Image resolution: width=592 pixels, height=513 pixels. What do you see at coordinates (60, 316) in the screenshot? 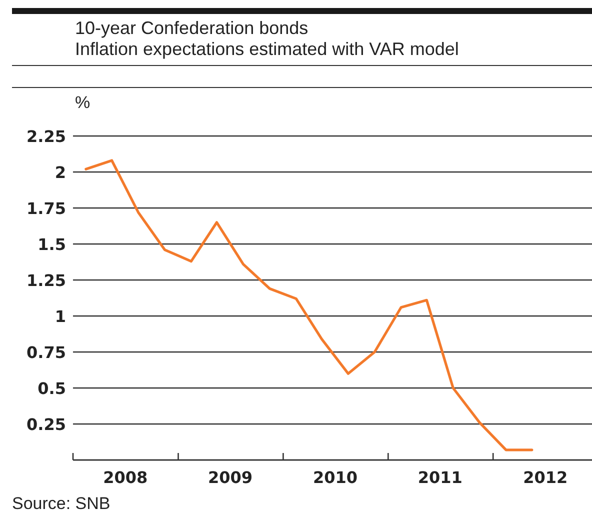
I see `y-tick-label: 1` at bounding box center [60, 316].